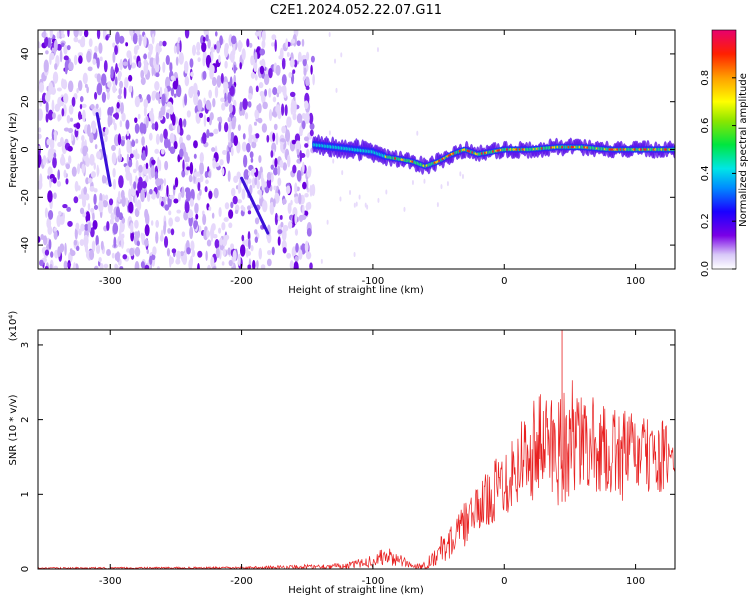  Describe the element at coordinates (356, 290) in the screenshot. I see `spectrogram-x-label: Height of straight line (km)` at that location.